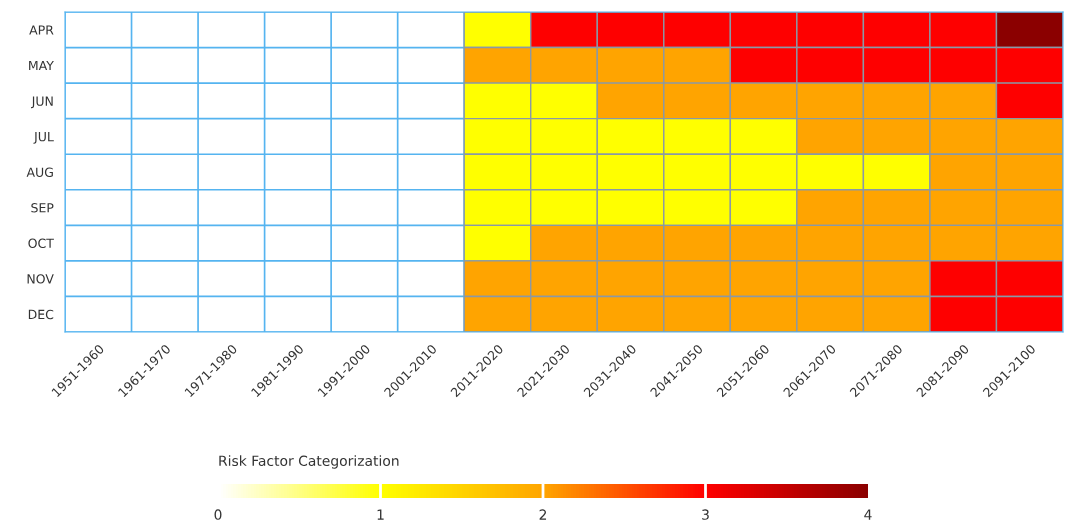  I want to click on color-bar-label: 3, so click(705, 514).